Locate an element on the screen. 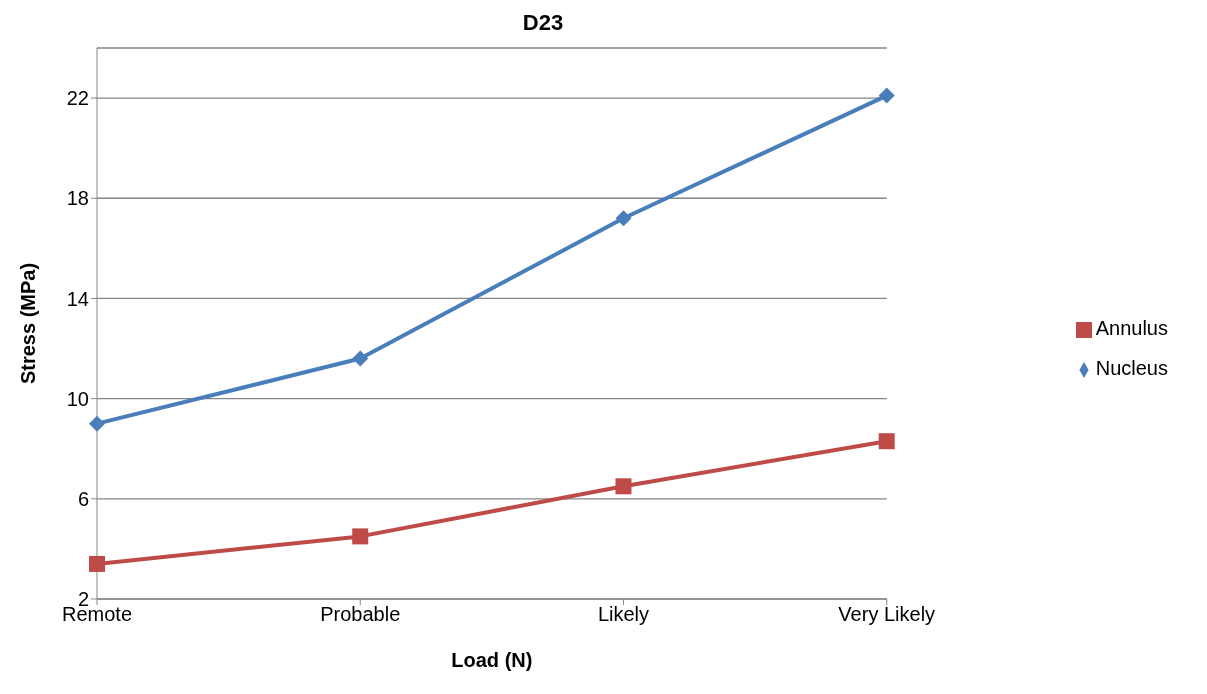 The width and height of the screenshot is (1207, 694). x-tick-label: Probable is located at coordinates (360, 614).